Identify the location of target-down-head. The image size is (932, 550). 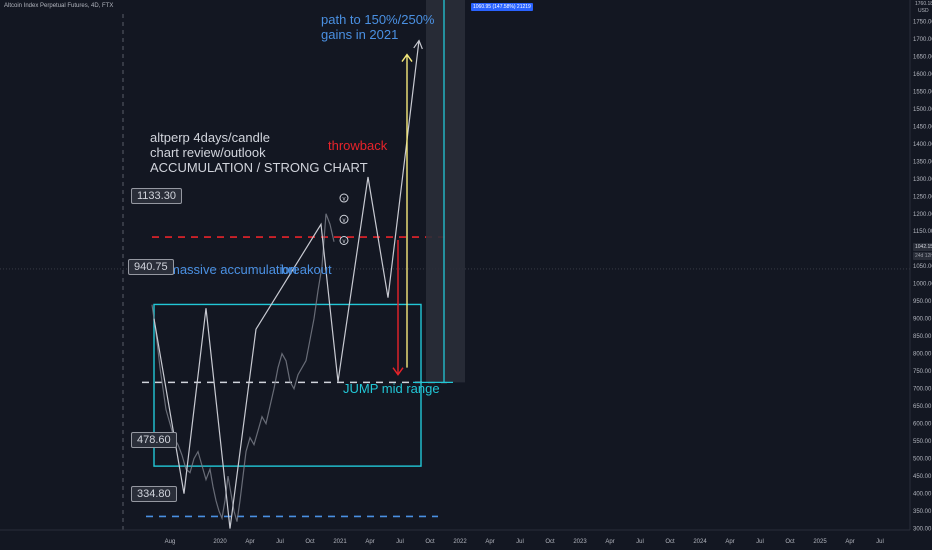
(398, 371).